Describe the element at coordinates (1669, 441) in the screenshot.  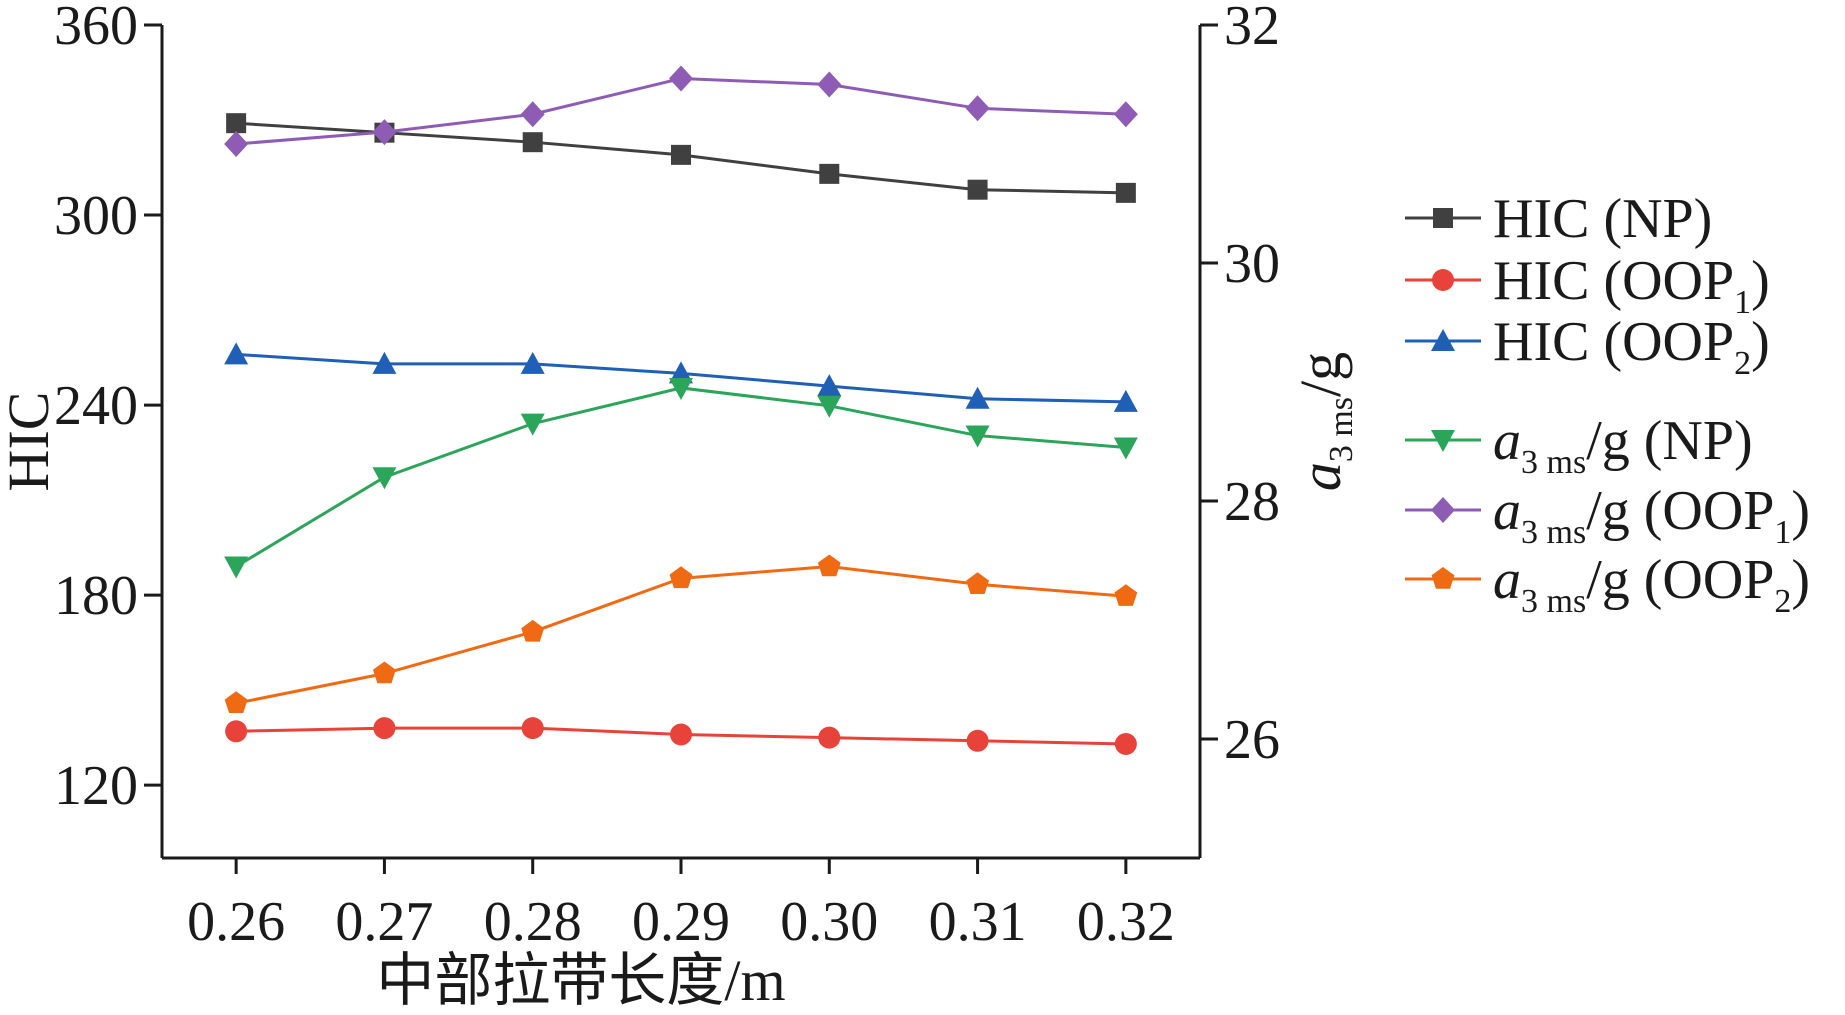
I see `legend-label-tail: /g (NP)` at that location.